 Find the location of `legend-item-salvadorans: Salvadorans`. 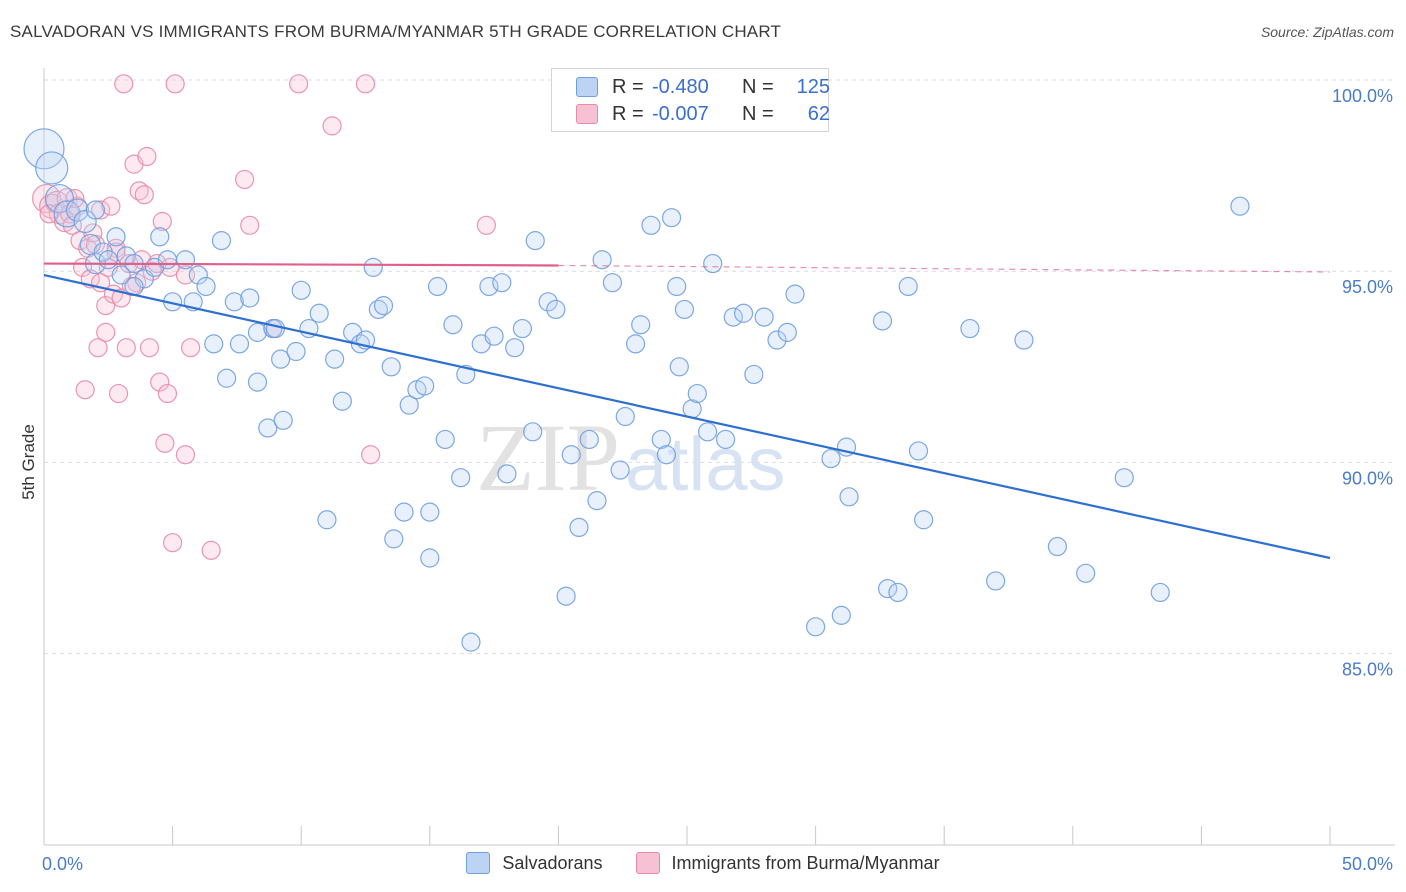

legend-item-salvadorans: Salvadorans is located at coordinates (534, 863).